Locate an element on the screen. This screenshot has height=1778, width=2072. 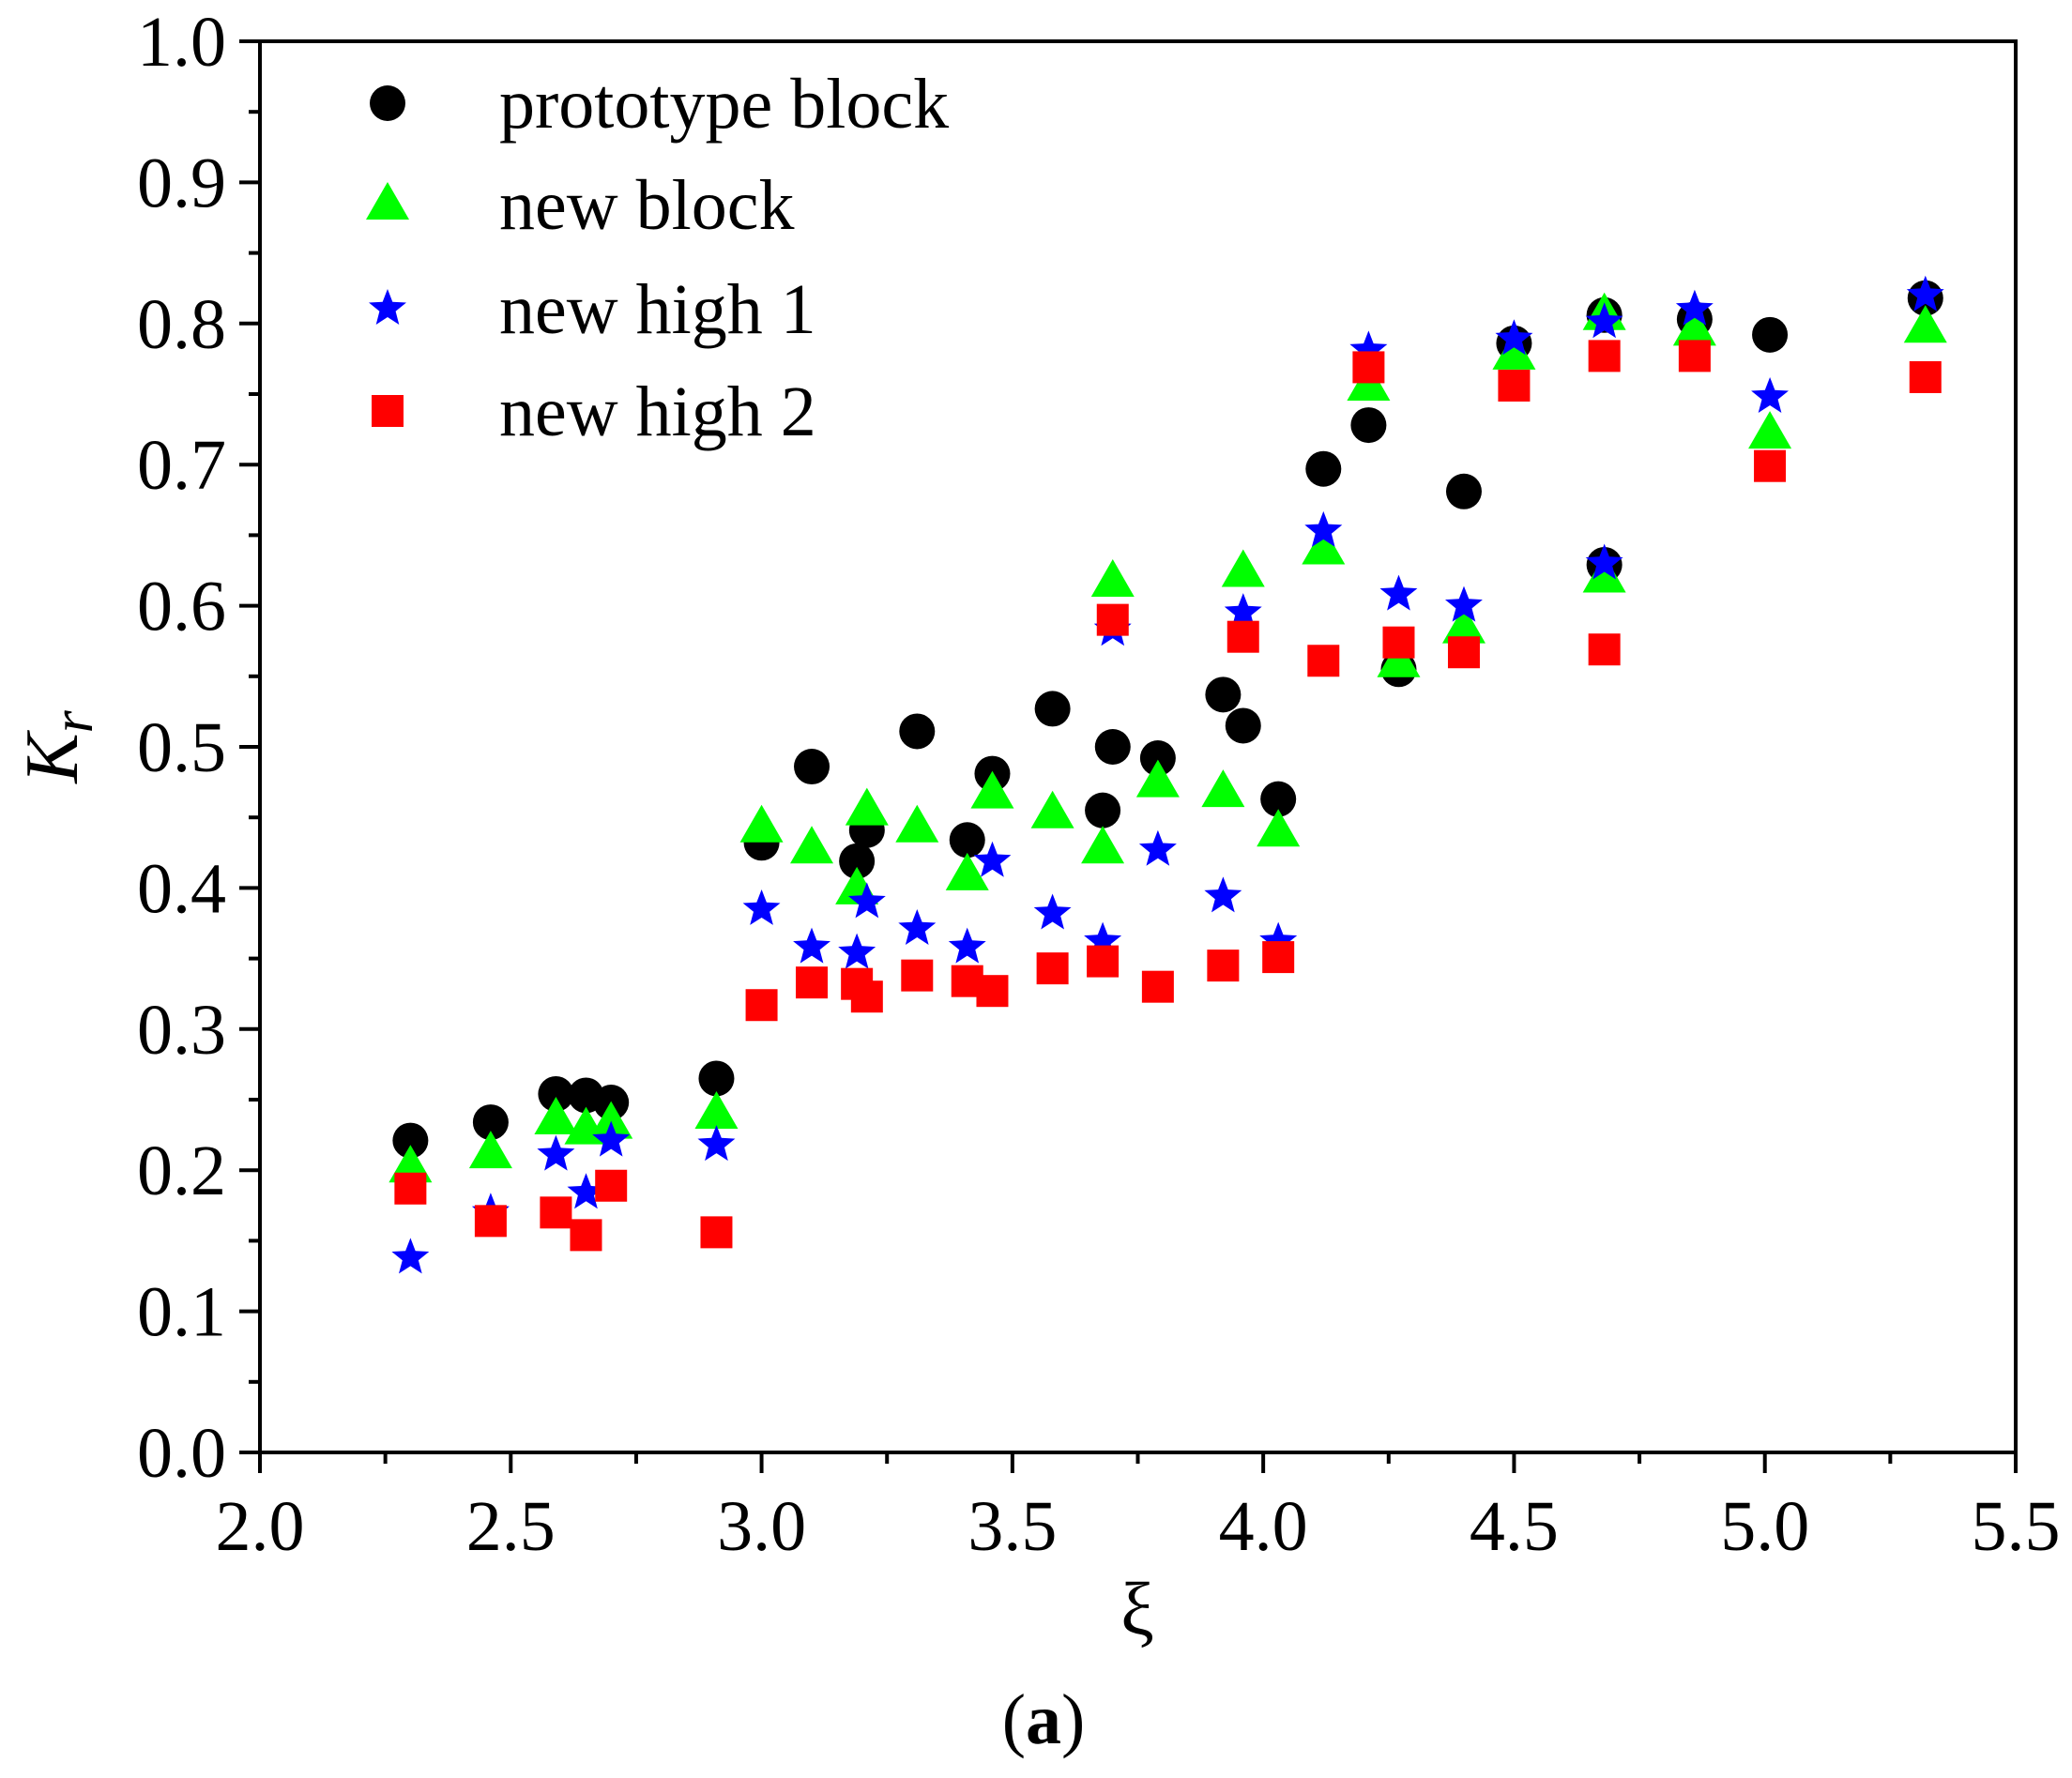
y-tick-label: 0.5 is located at coordinates (181, 747).